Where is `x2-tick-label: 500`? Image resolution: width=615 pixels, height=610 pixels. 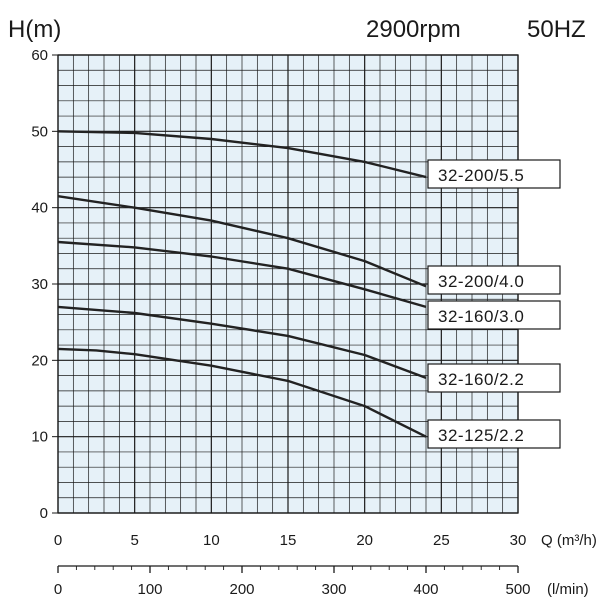
x2-tick-label: 500 is located at coordinates (517, 589).